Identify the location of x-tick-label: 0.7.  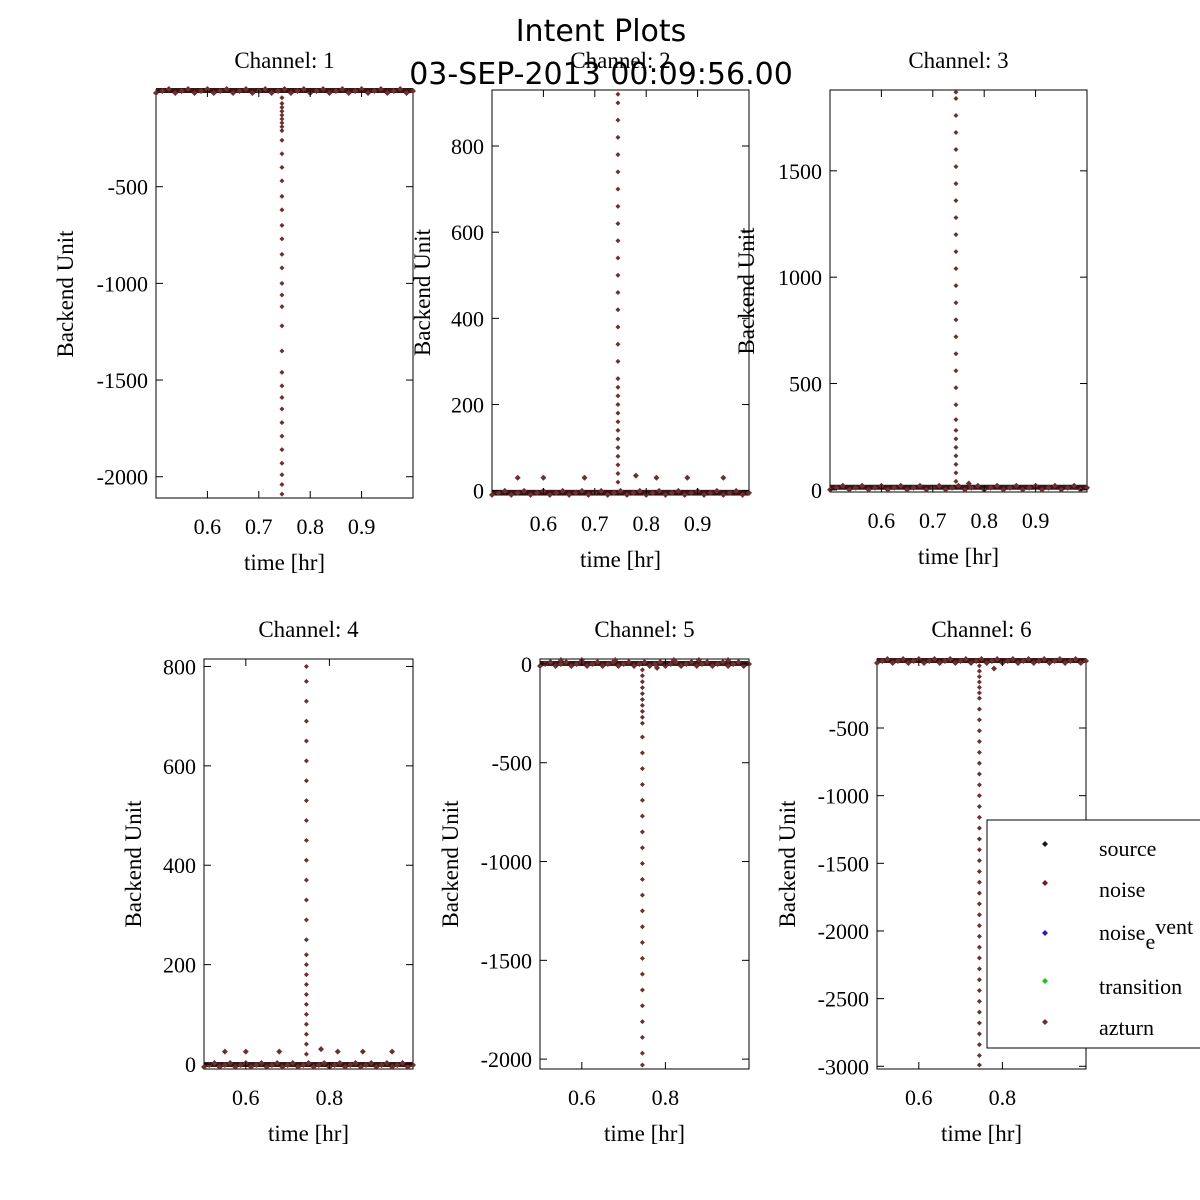
(595, 523).